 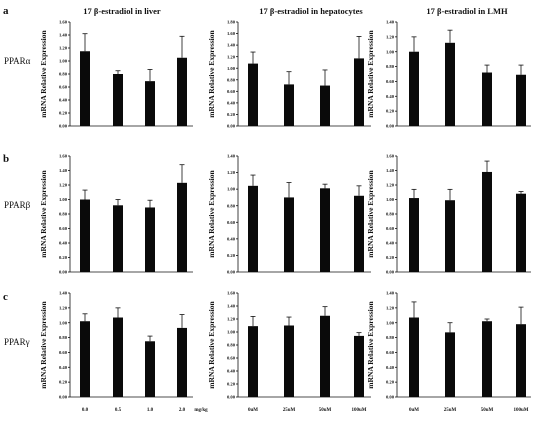 I want to click on column-title-liver: 17 β-estradiol in liver, so click(x=122, y=11).